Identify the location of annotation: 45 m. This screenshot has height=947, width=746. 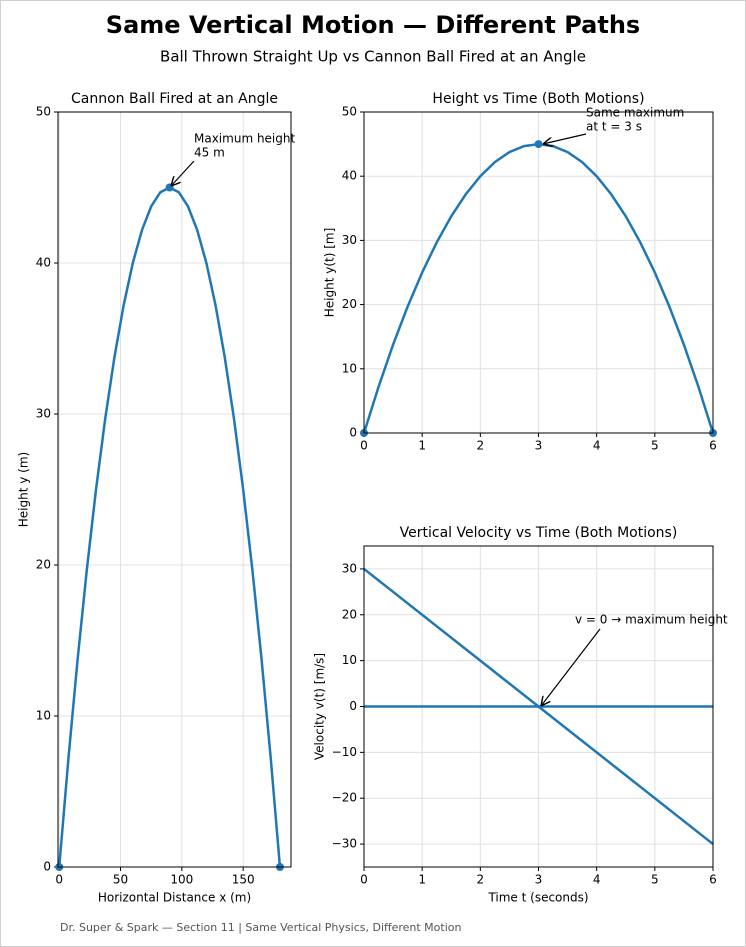
(209, 153).